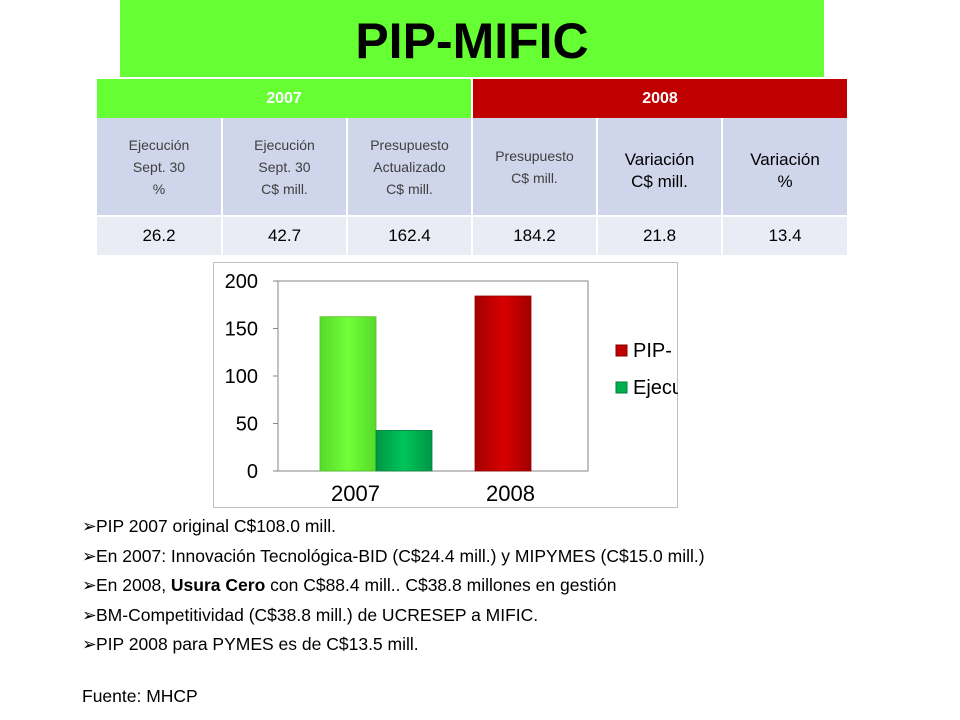 The height and width of the screenshot is (720, 960). Describe the element at coordinates (257, 644) in the screenshot. I see `bullet-text: PIP 2008 para PYMES es de C$13.5 mill.` at that location.